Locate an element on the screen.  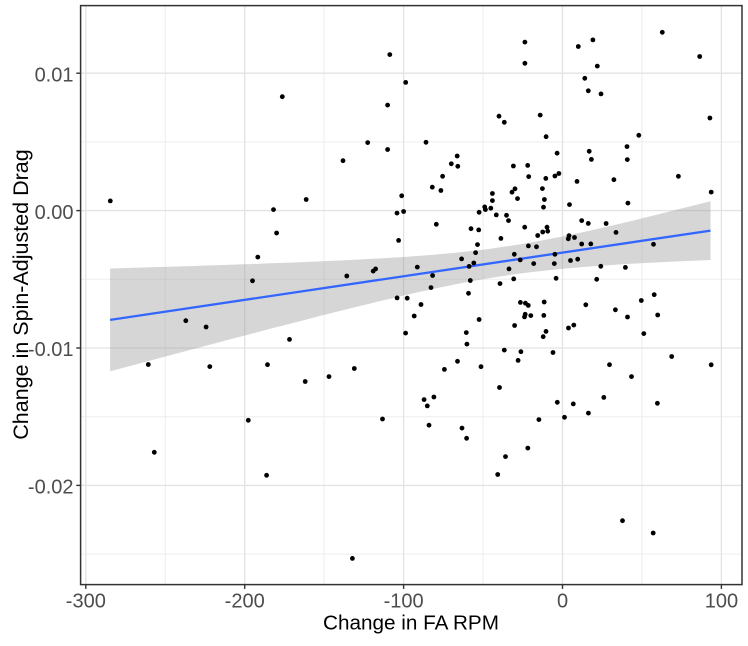
svg-text: -0.01 is located at coordinates (51, 350).